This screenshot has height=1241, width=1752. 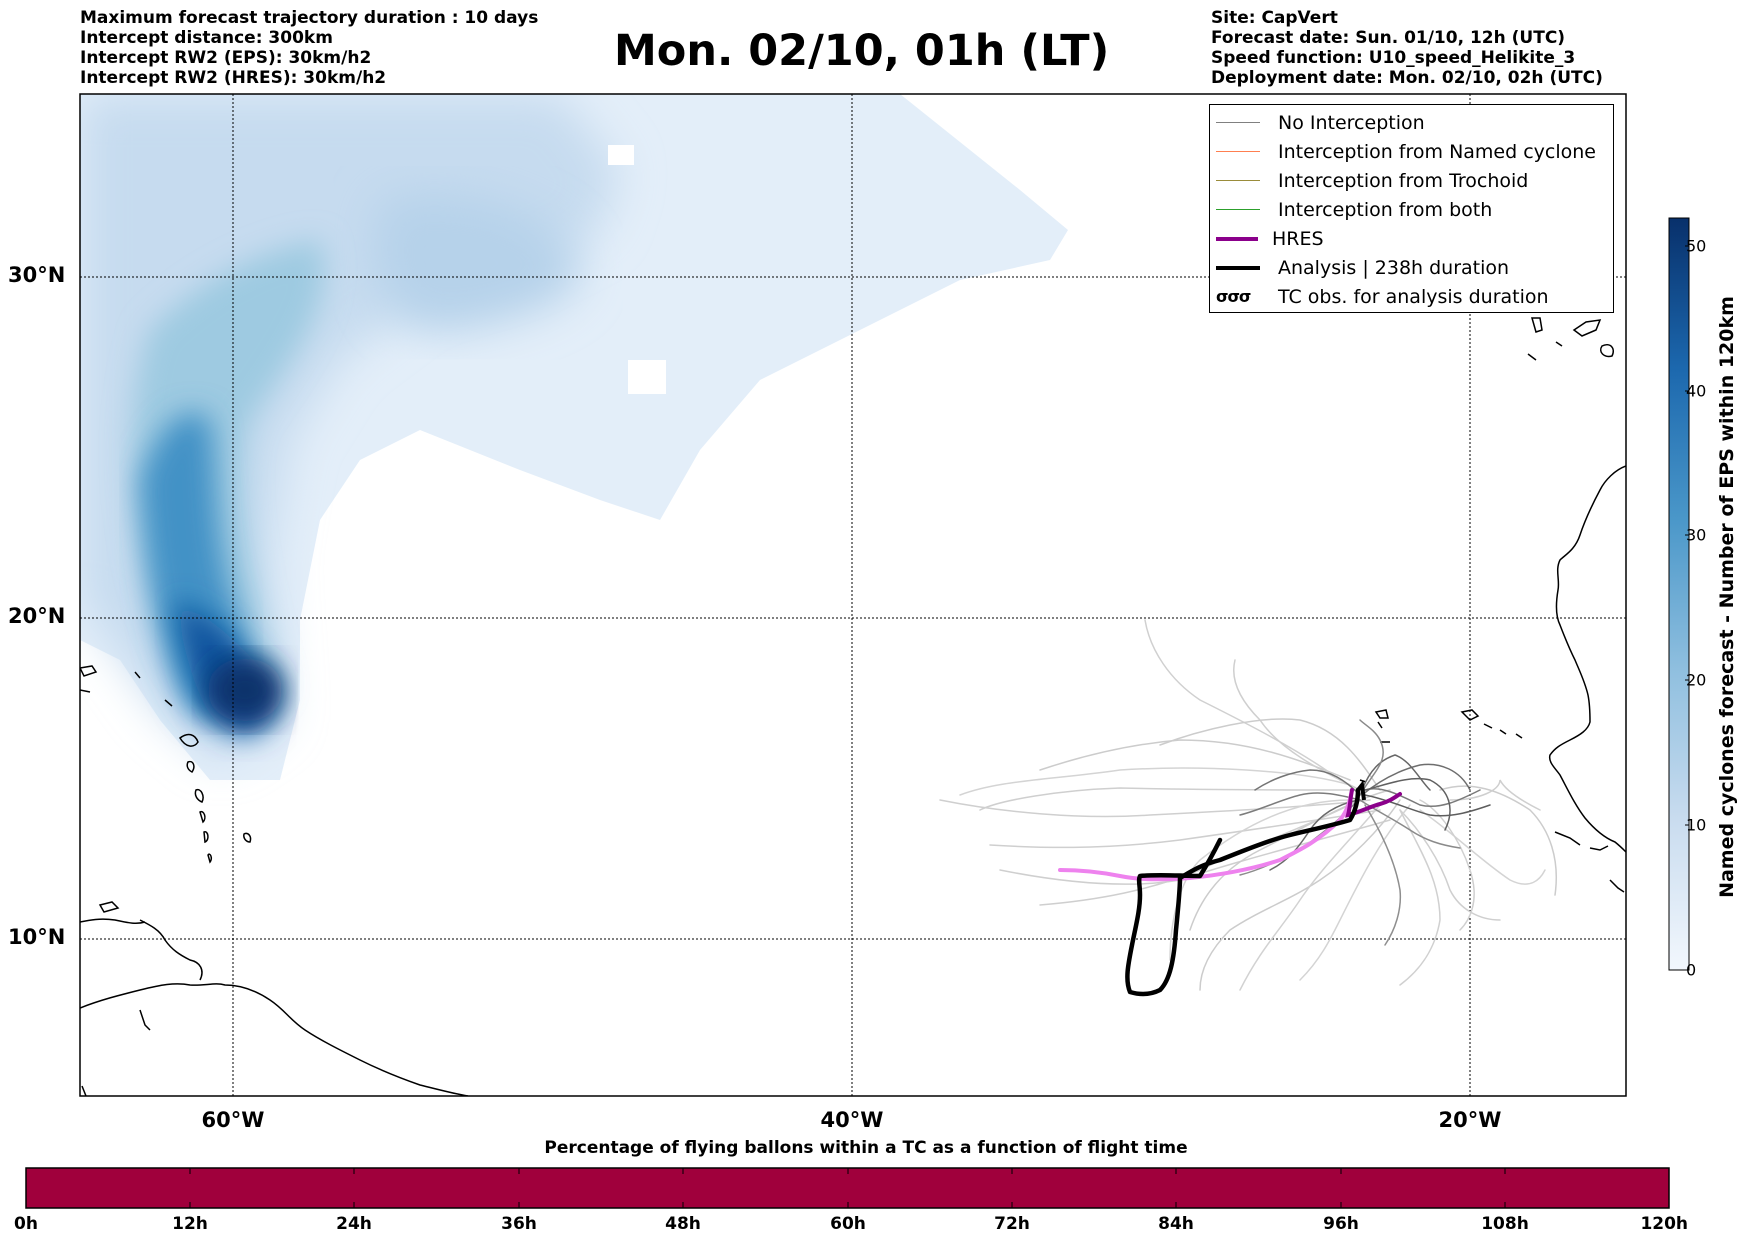 What do you see at coordinates (190, 1224) in the screenshot?
I see `time-bar-label: 12h` at bounding box center [190, 1224].